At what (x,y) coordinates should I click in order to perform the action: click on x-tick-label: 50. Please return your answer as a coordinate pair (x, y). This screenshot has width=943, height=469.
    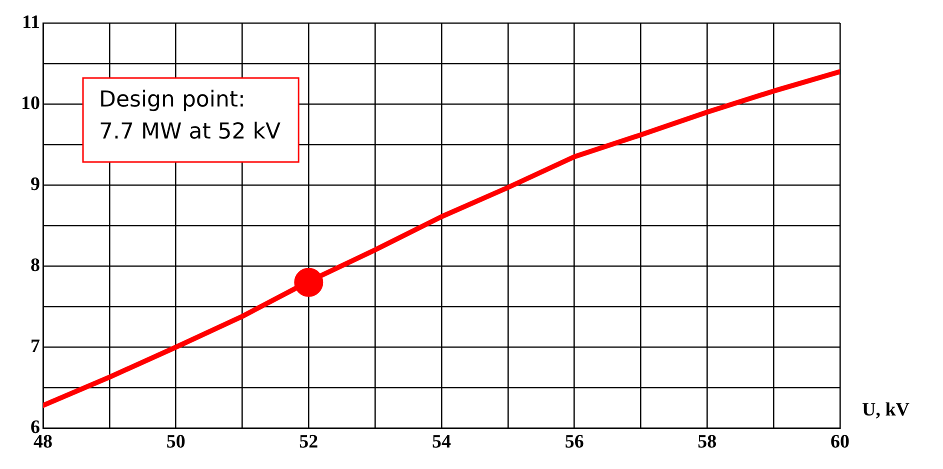
    Looking at the image, I should click on (176, 442).